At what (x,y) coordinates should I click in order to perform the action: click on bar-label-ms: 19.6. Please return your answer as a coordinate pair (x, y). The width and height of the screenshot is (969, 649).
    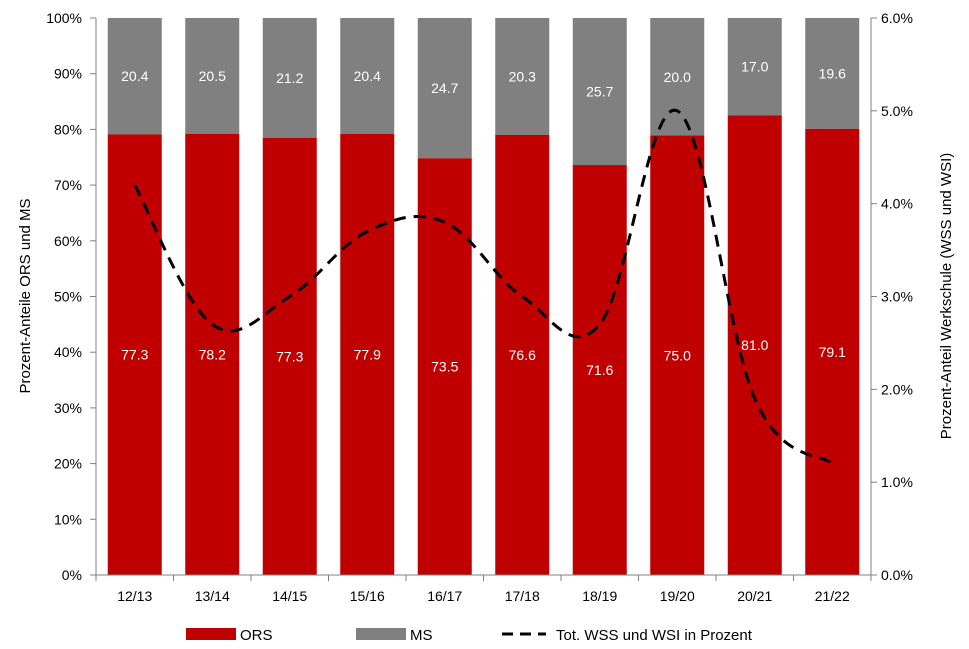
    Looking at the image, I should click on (832, 73).